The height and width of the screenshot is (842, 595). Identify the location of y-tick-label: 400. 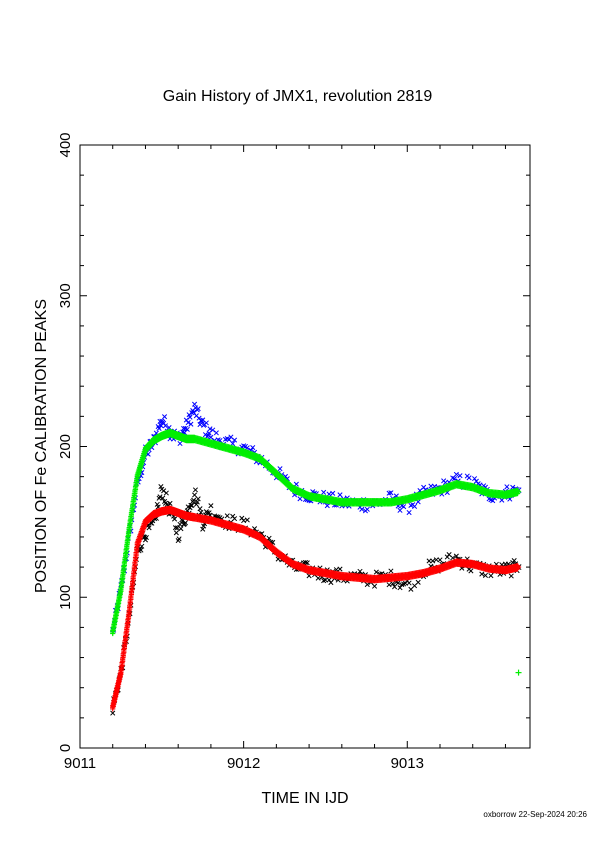
(65, 144).